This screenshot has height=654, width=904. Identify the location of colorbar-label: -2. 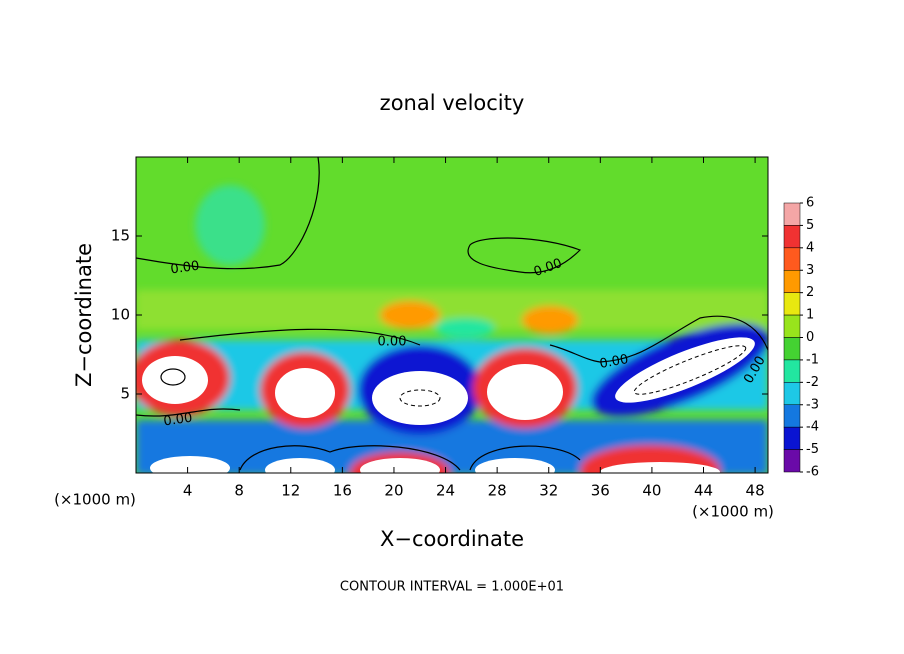
(812, 382).